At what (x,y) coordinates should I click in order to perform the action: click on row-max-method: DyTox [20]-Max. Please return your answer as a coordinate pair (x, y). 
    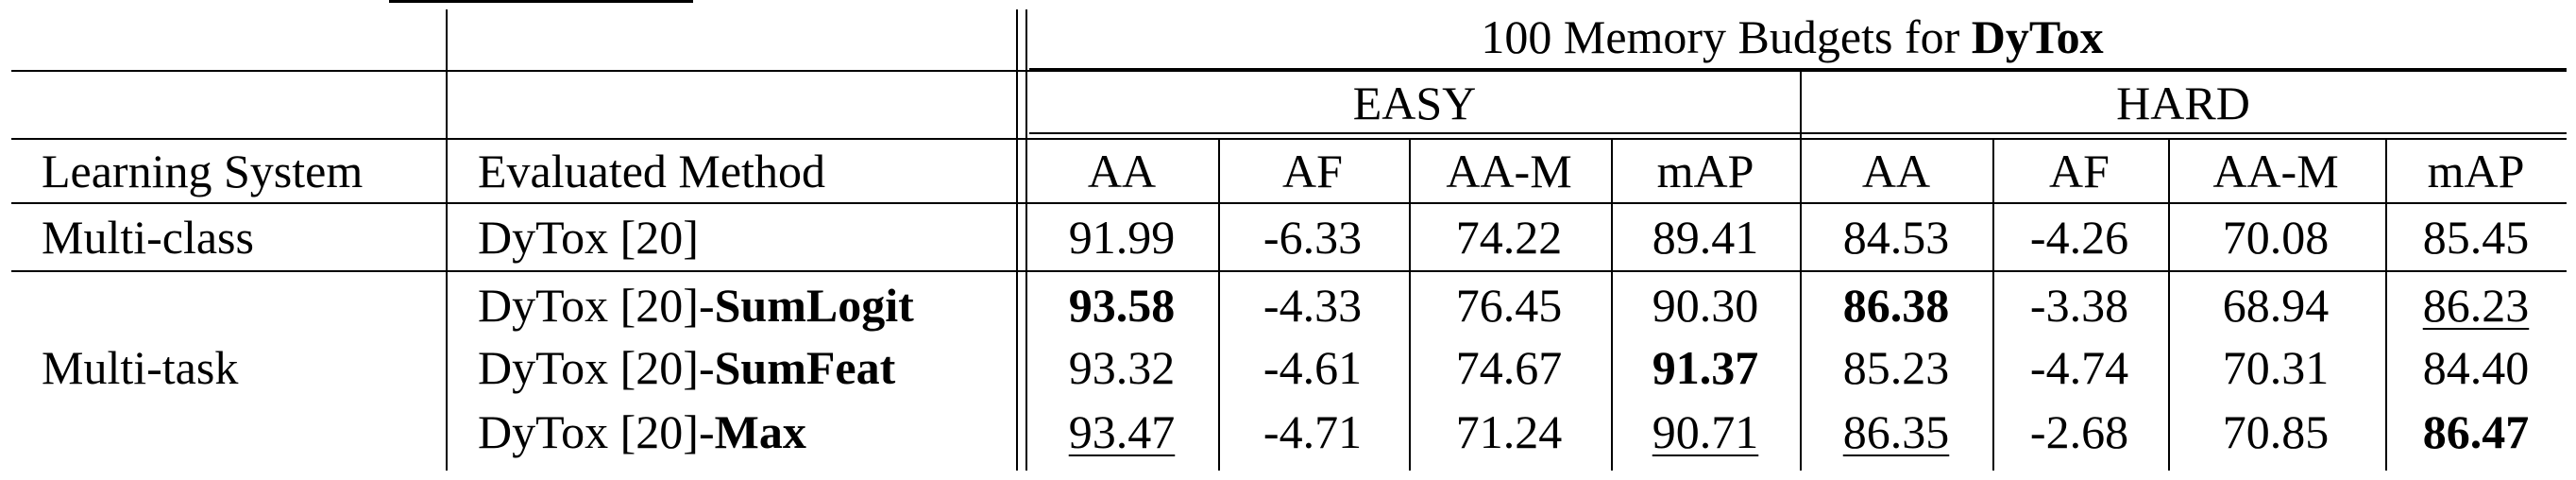
    Looking at the image, I should click on (642, 431).